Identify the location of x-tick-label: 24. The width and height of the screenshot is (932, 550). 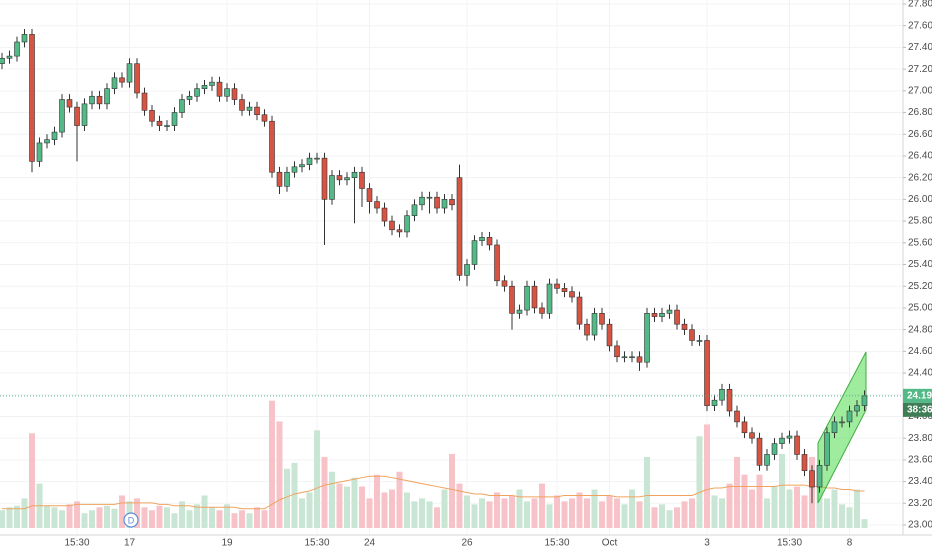
(370, 543).